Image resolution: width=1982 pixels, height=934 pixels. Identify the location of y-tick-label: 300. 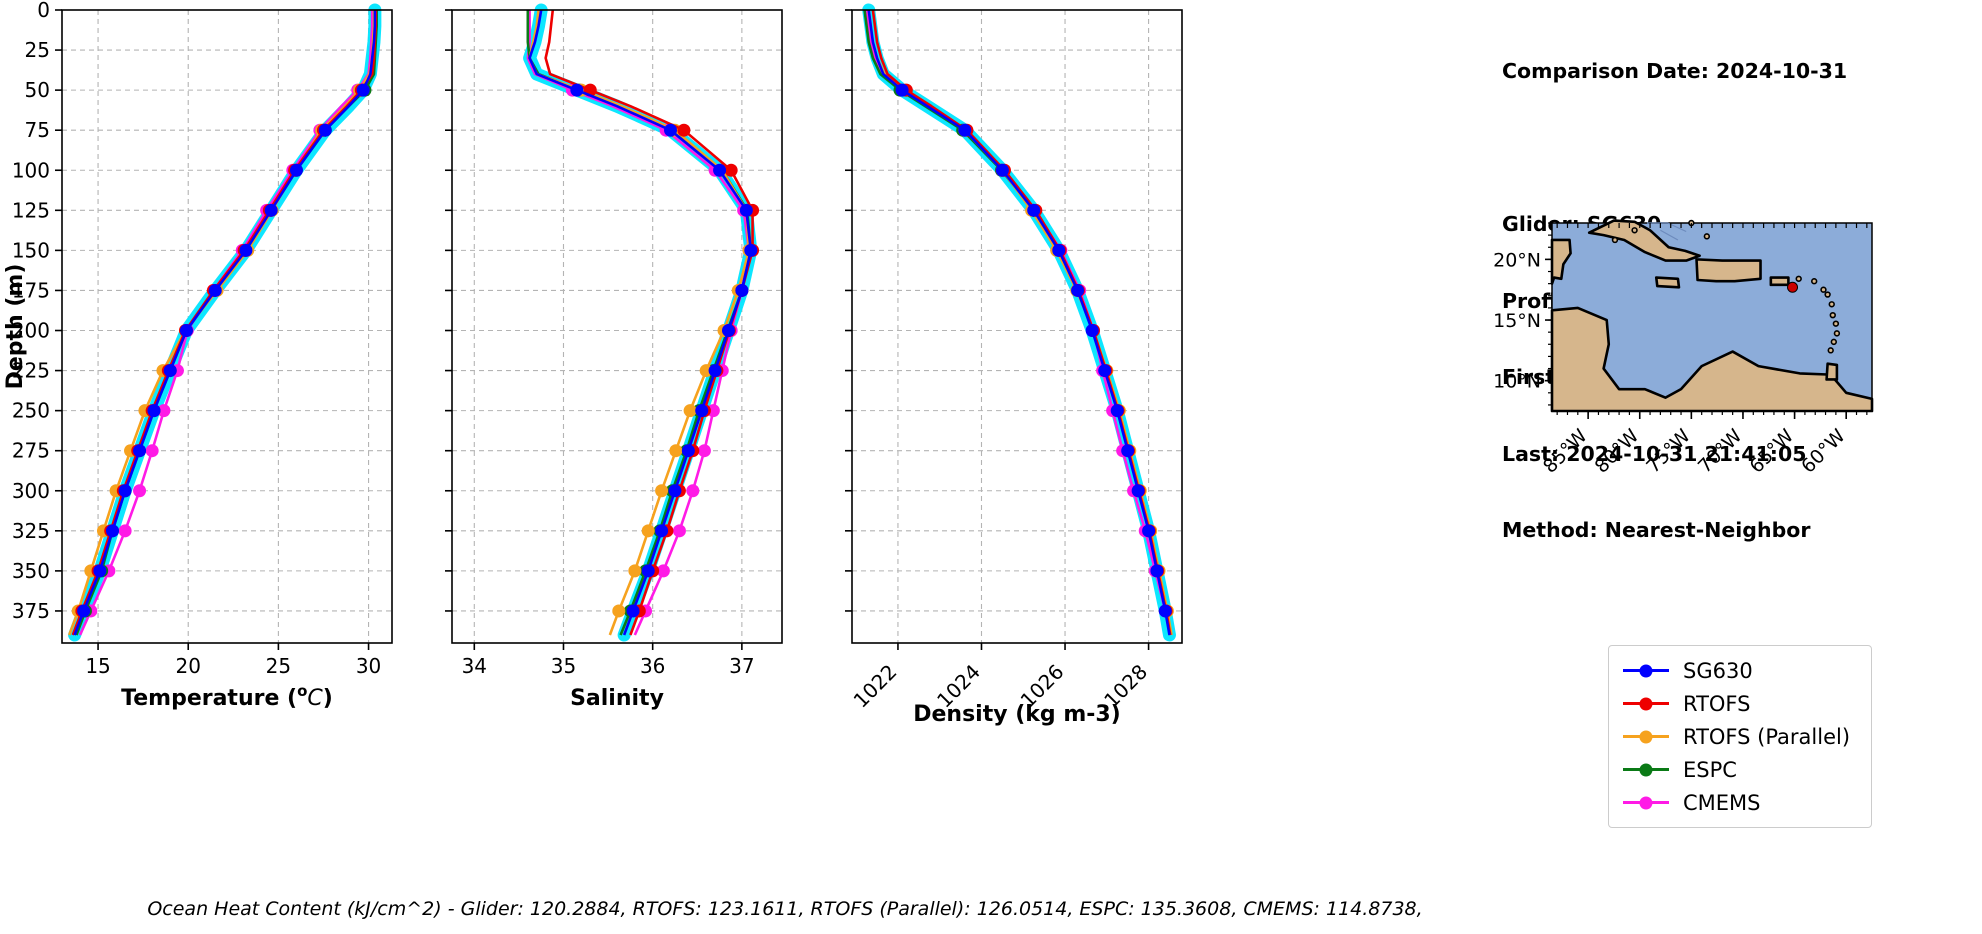
(31, 491).